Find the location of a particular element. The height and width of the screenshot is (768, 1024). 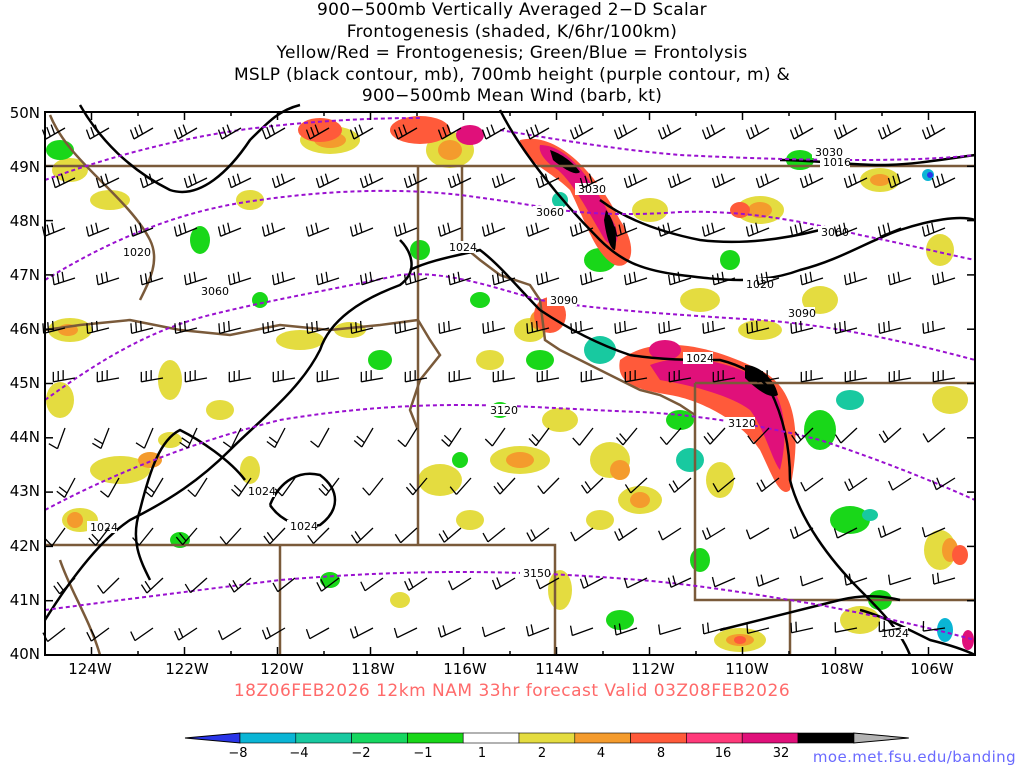

height-label-text: 3060 is located at coordinates (550, 212).